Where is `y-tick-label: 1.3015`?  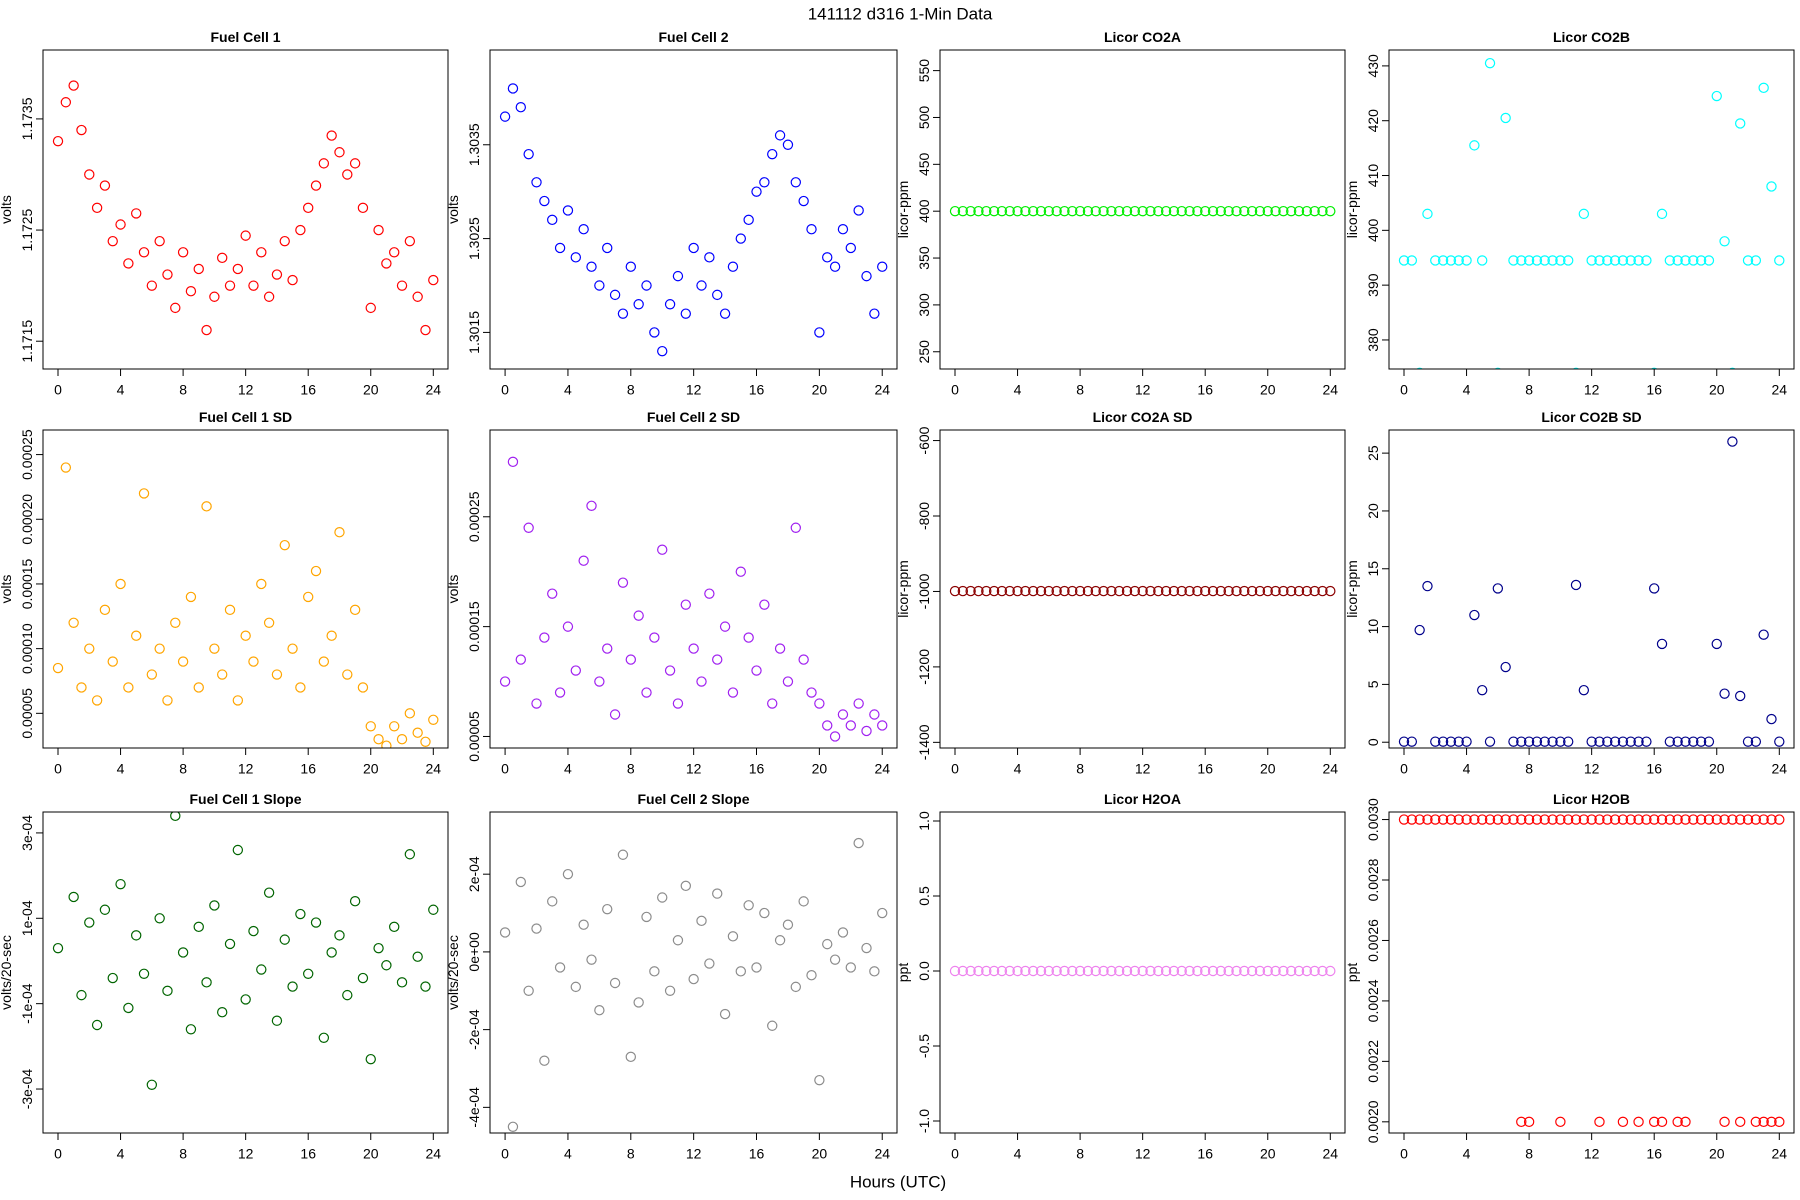
y-tick-label: 1.3015 is located at coordinates (474, 332).